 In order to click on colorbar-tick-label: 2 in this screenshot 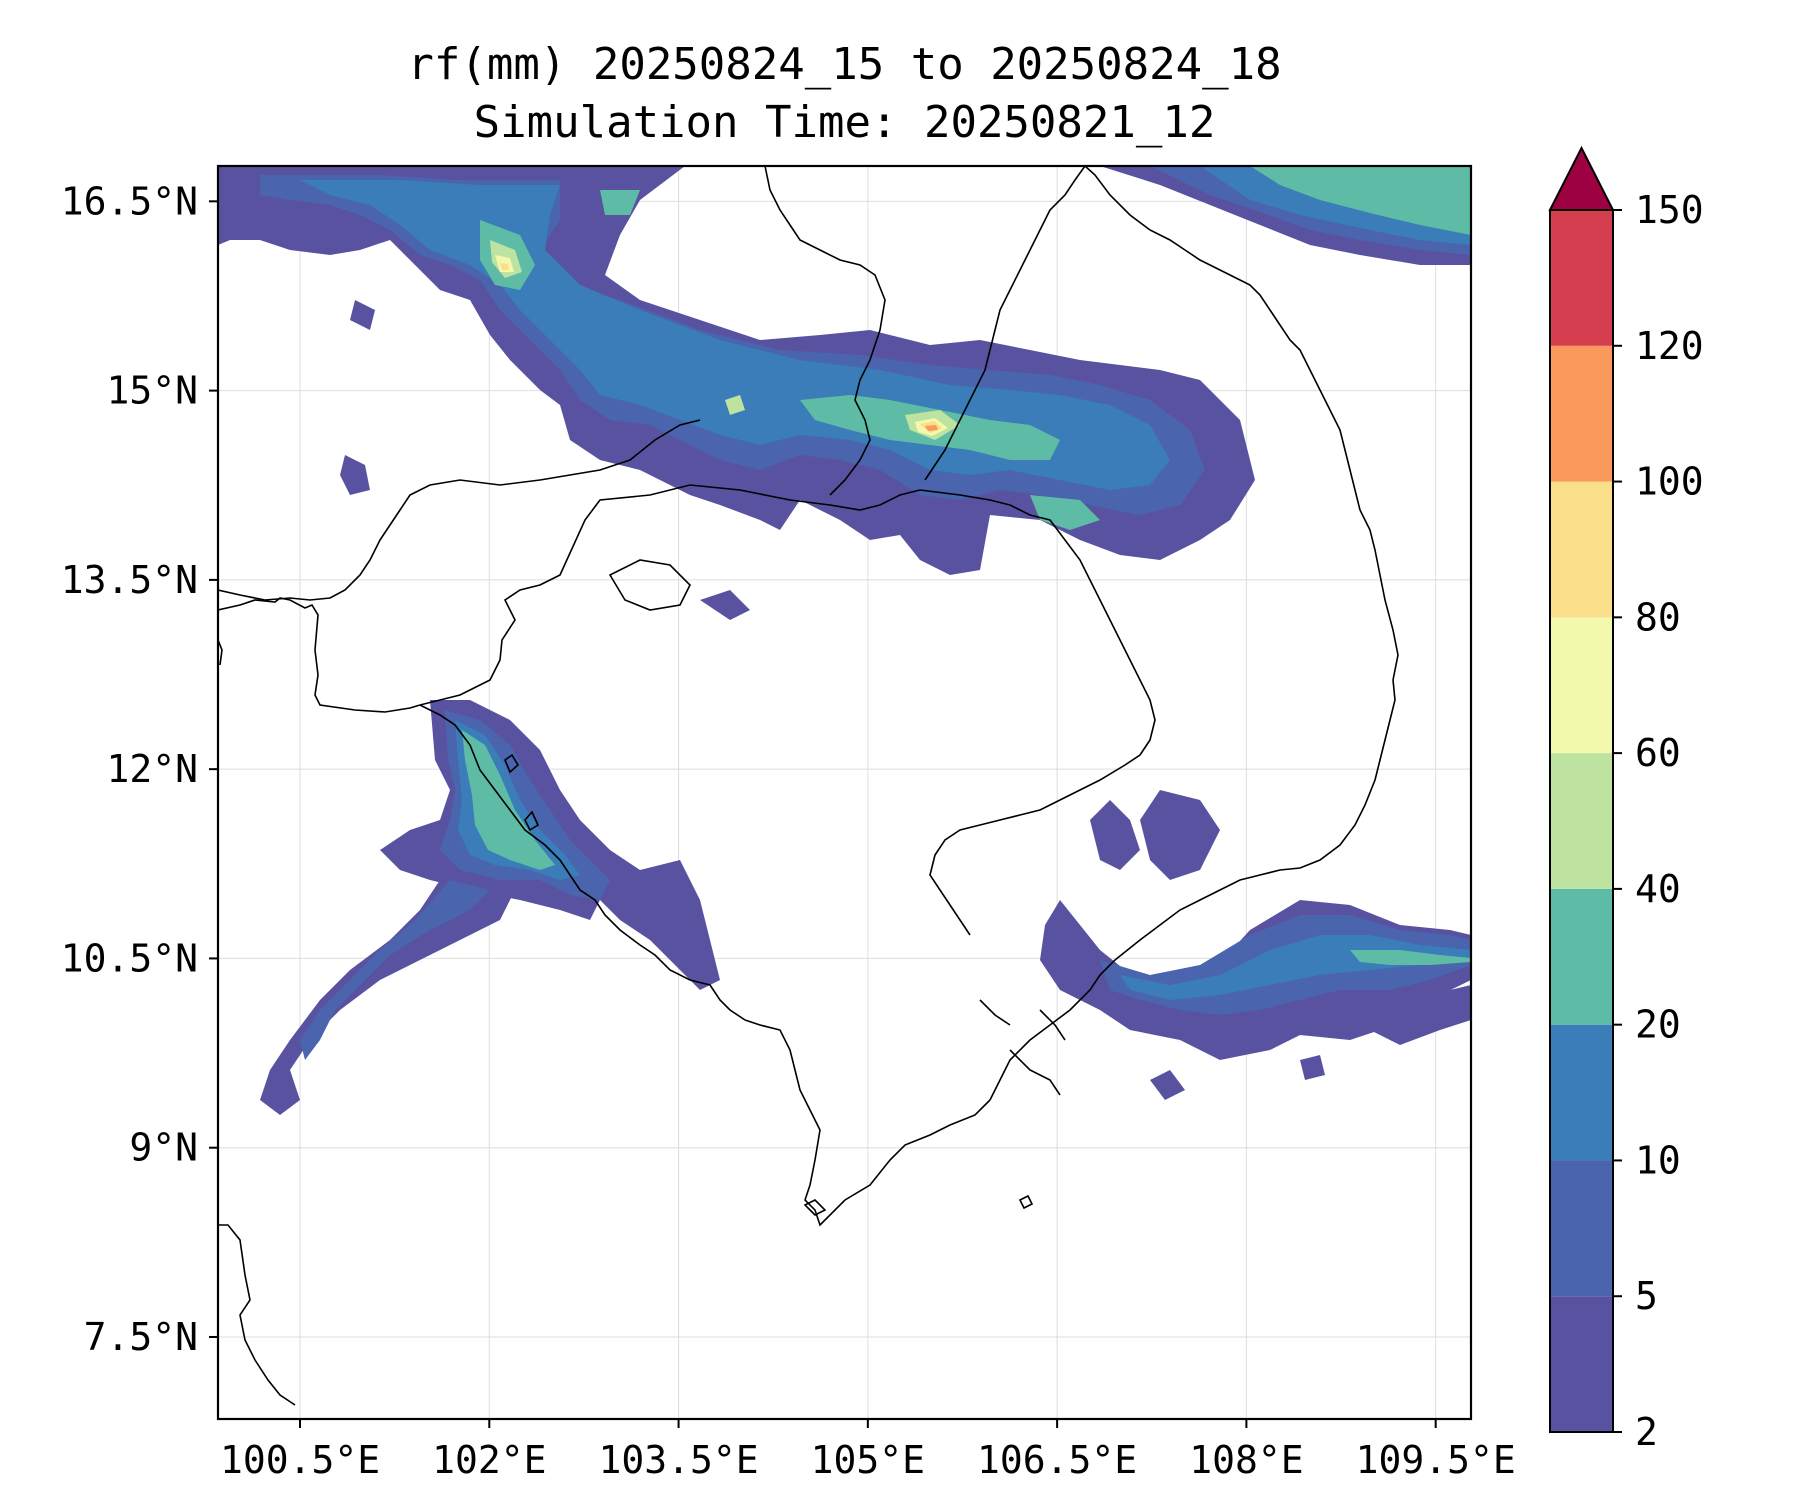, I will do `click(1646, 1432)`.